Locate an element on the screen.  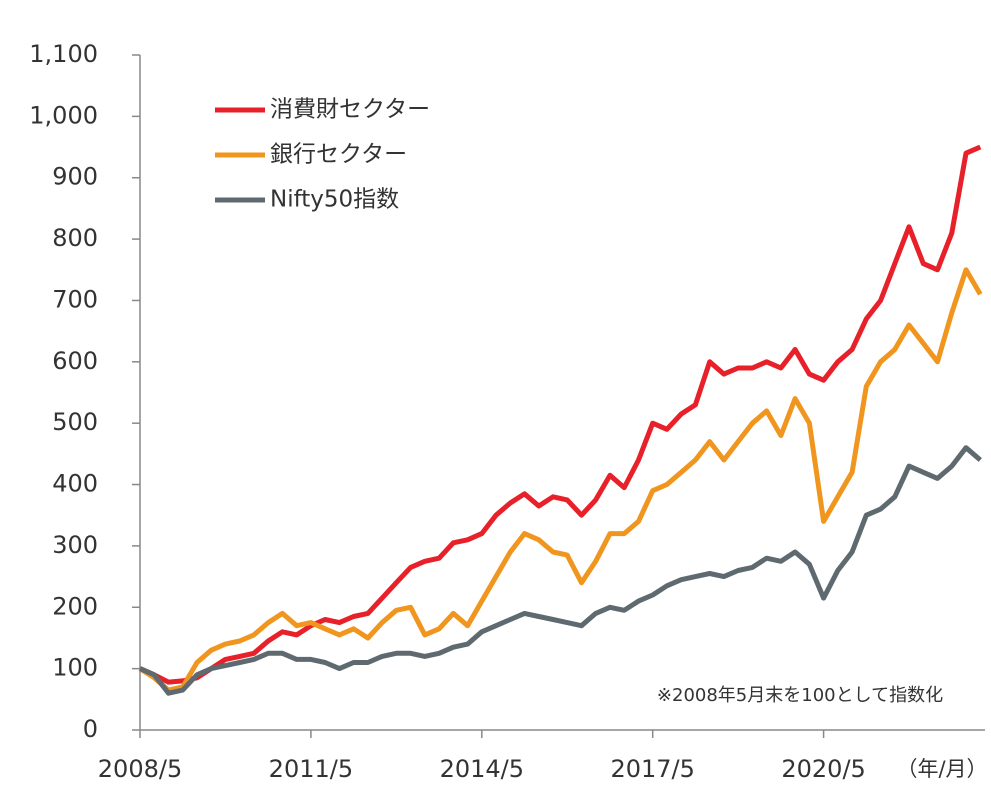
legend-label: 銀行セクター is located at coordinates (338, 155).